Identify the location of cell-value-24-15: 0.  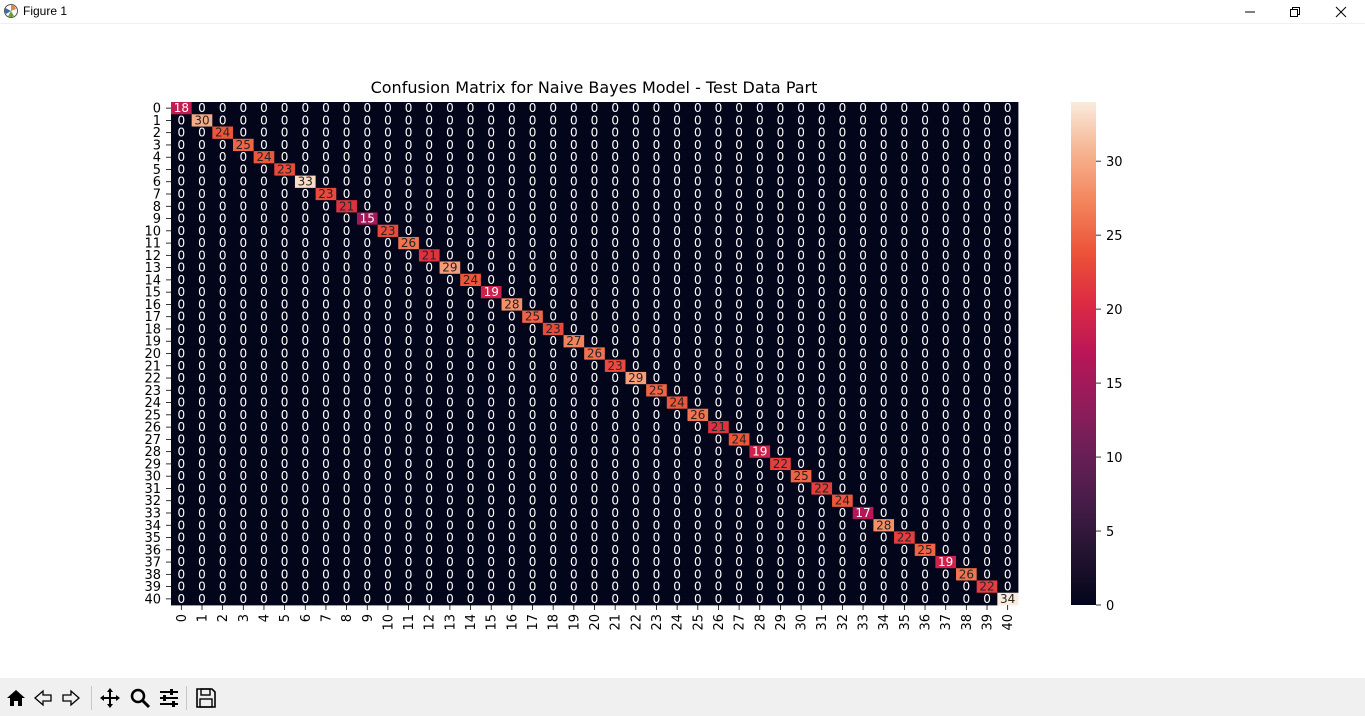
(491, 403).